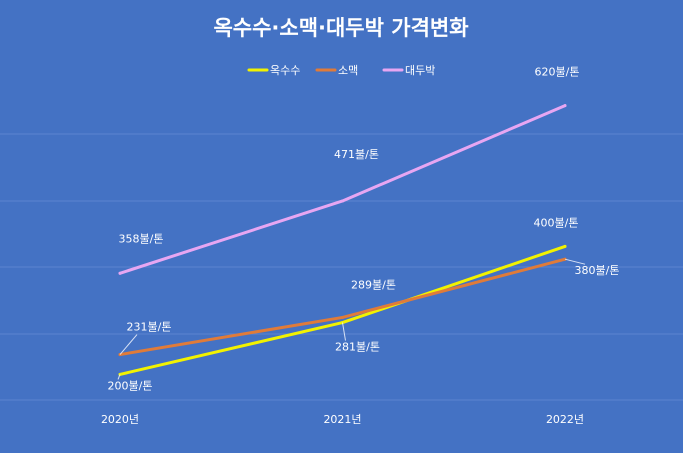 The height and width of the screenshot is (453, 683). I want to click on data-label-1-0: 231불/톤, so click(149, 327).